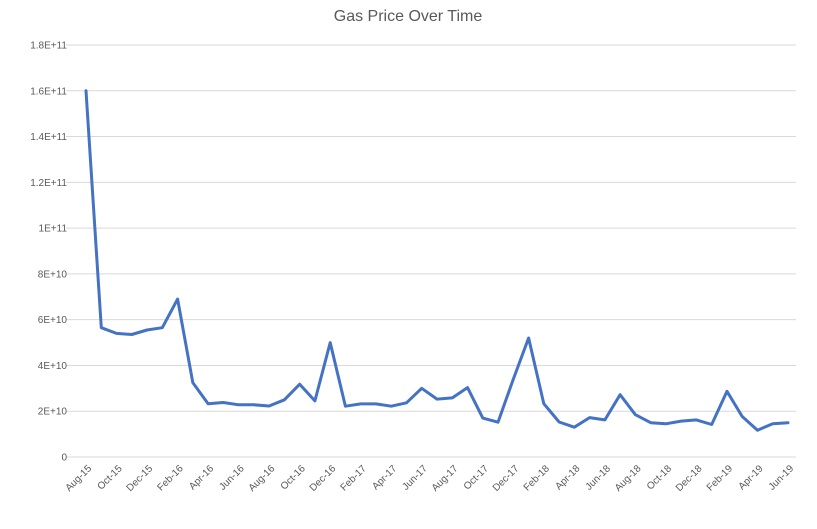 The width and height of the screenshot is (817, 529). I want to click on x-tick-label: Jun-19, so click(782, 478).